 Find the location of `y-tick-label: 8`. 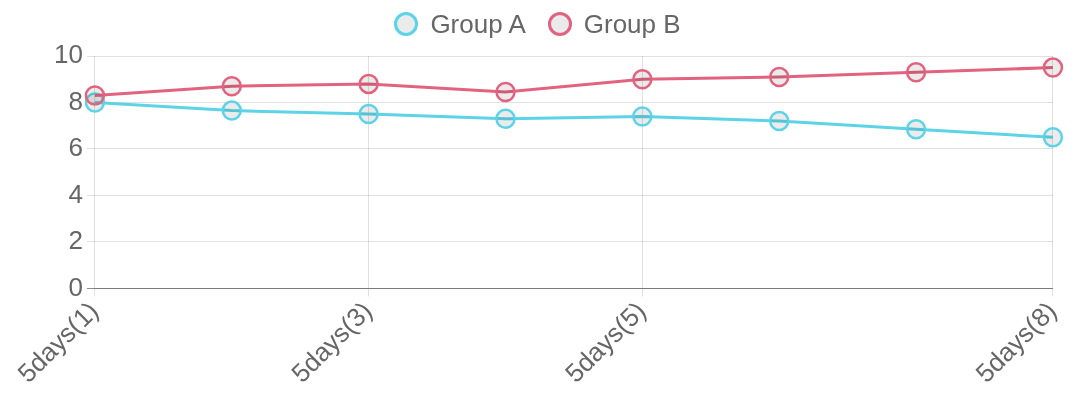

y-tick-label: 8 is located at coordinates (75, 100).